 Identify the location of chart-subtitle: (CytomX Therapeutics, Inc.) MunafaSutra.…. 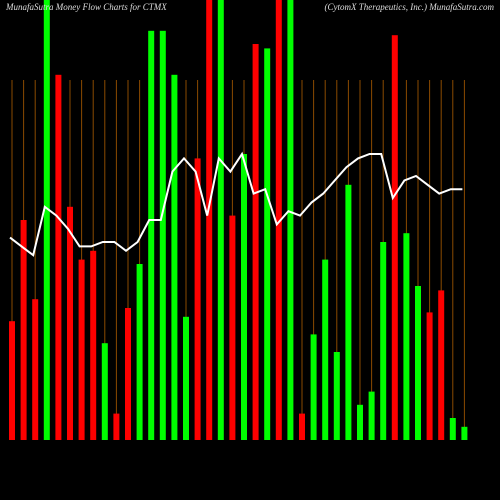
(410, 7).